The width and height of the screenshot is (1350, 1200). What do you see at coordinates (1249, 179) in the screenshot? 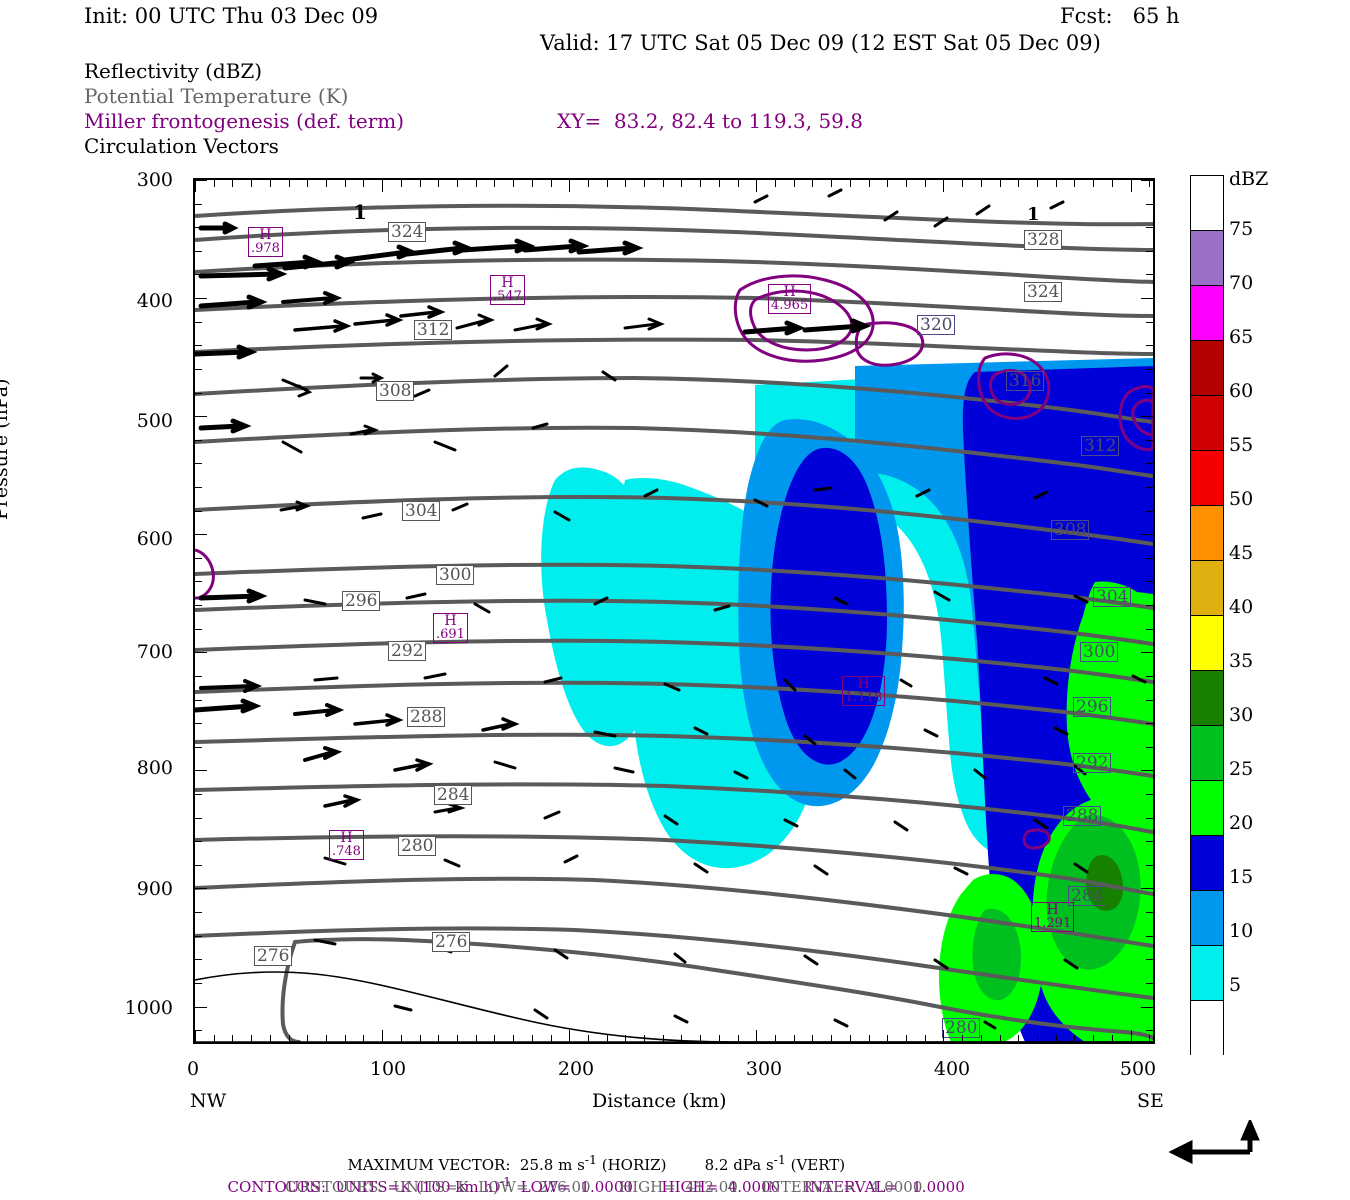
I see `colorbar-title: dBZ` at bounding box center [1249, 179].